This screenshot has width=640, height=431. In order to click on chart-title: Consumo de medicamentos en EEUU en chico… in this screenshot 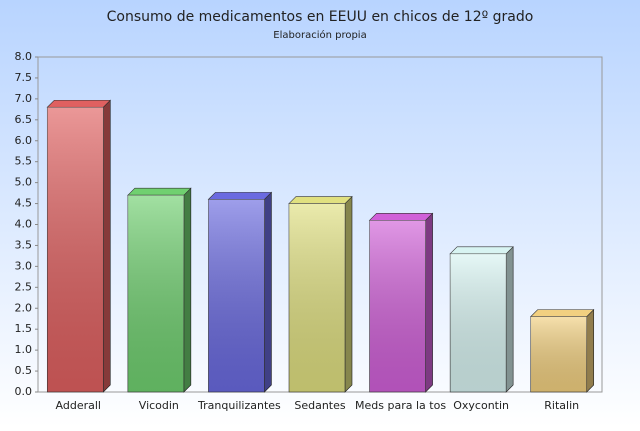, I will do `click(320, 17)`.